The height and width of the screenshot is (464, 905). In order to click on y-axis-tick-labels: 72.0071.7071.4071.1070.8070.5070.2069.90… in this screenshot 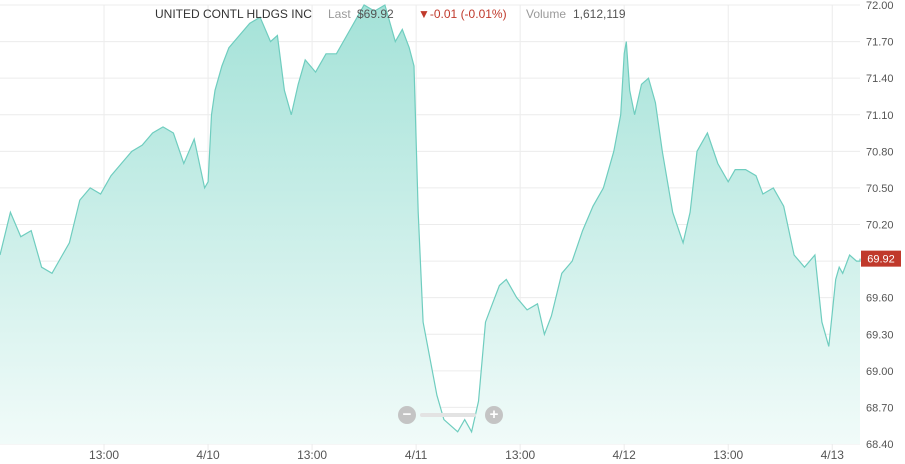, I will do `click(880, 225)`.